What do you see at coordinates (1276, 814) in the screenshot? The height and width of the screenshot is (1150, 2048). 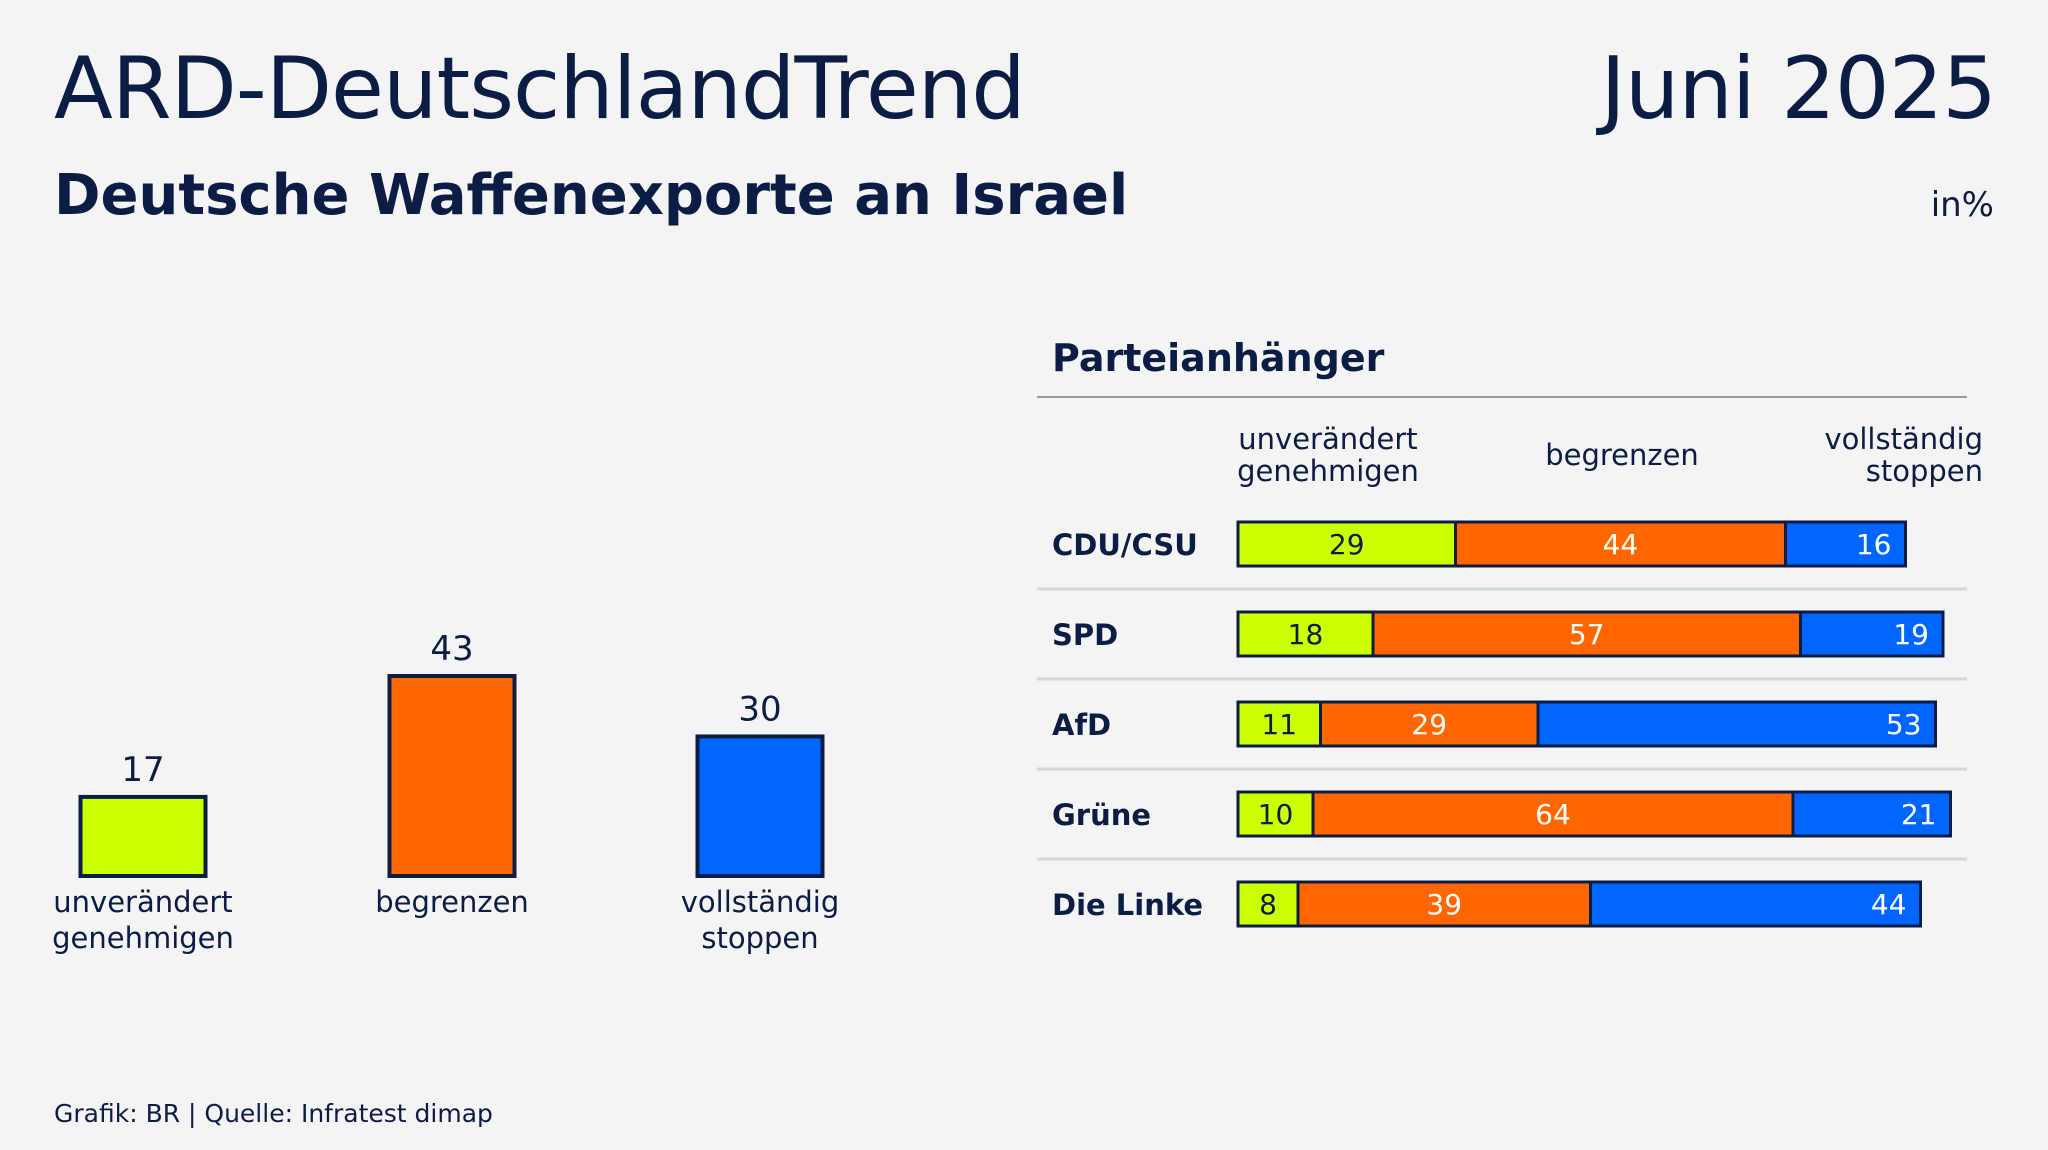 I see `party-value-label-4-1: 10` at bounding box center [1276, 814].